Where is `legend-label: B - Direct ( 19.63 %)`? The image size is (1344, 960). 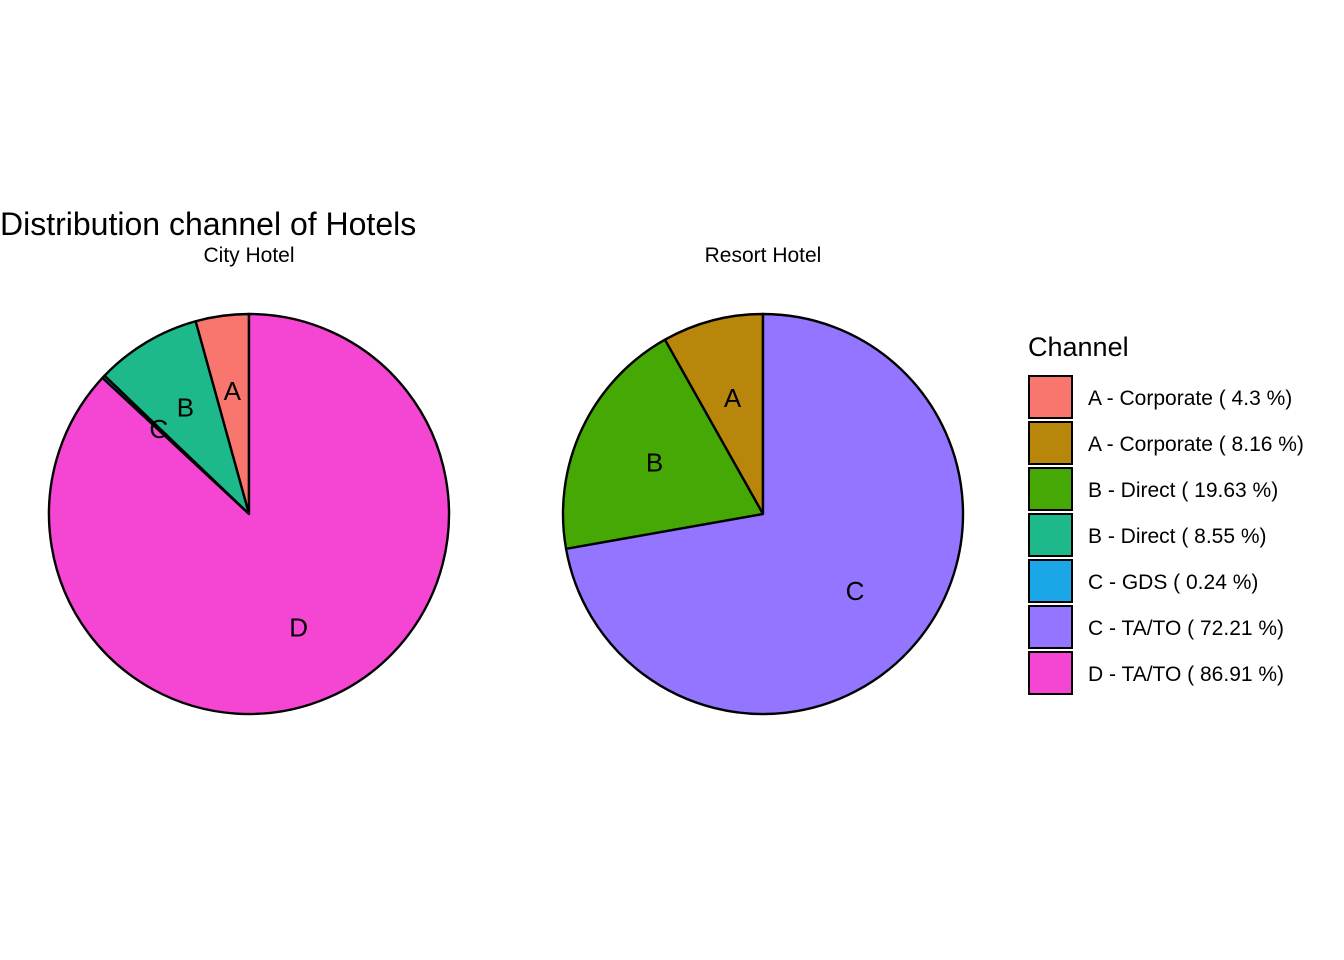 legend-label: B - Direct ( 19.63 %) is located at coordinates (1183, 490).